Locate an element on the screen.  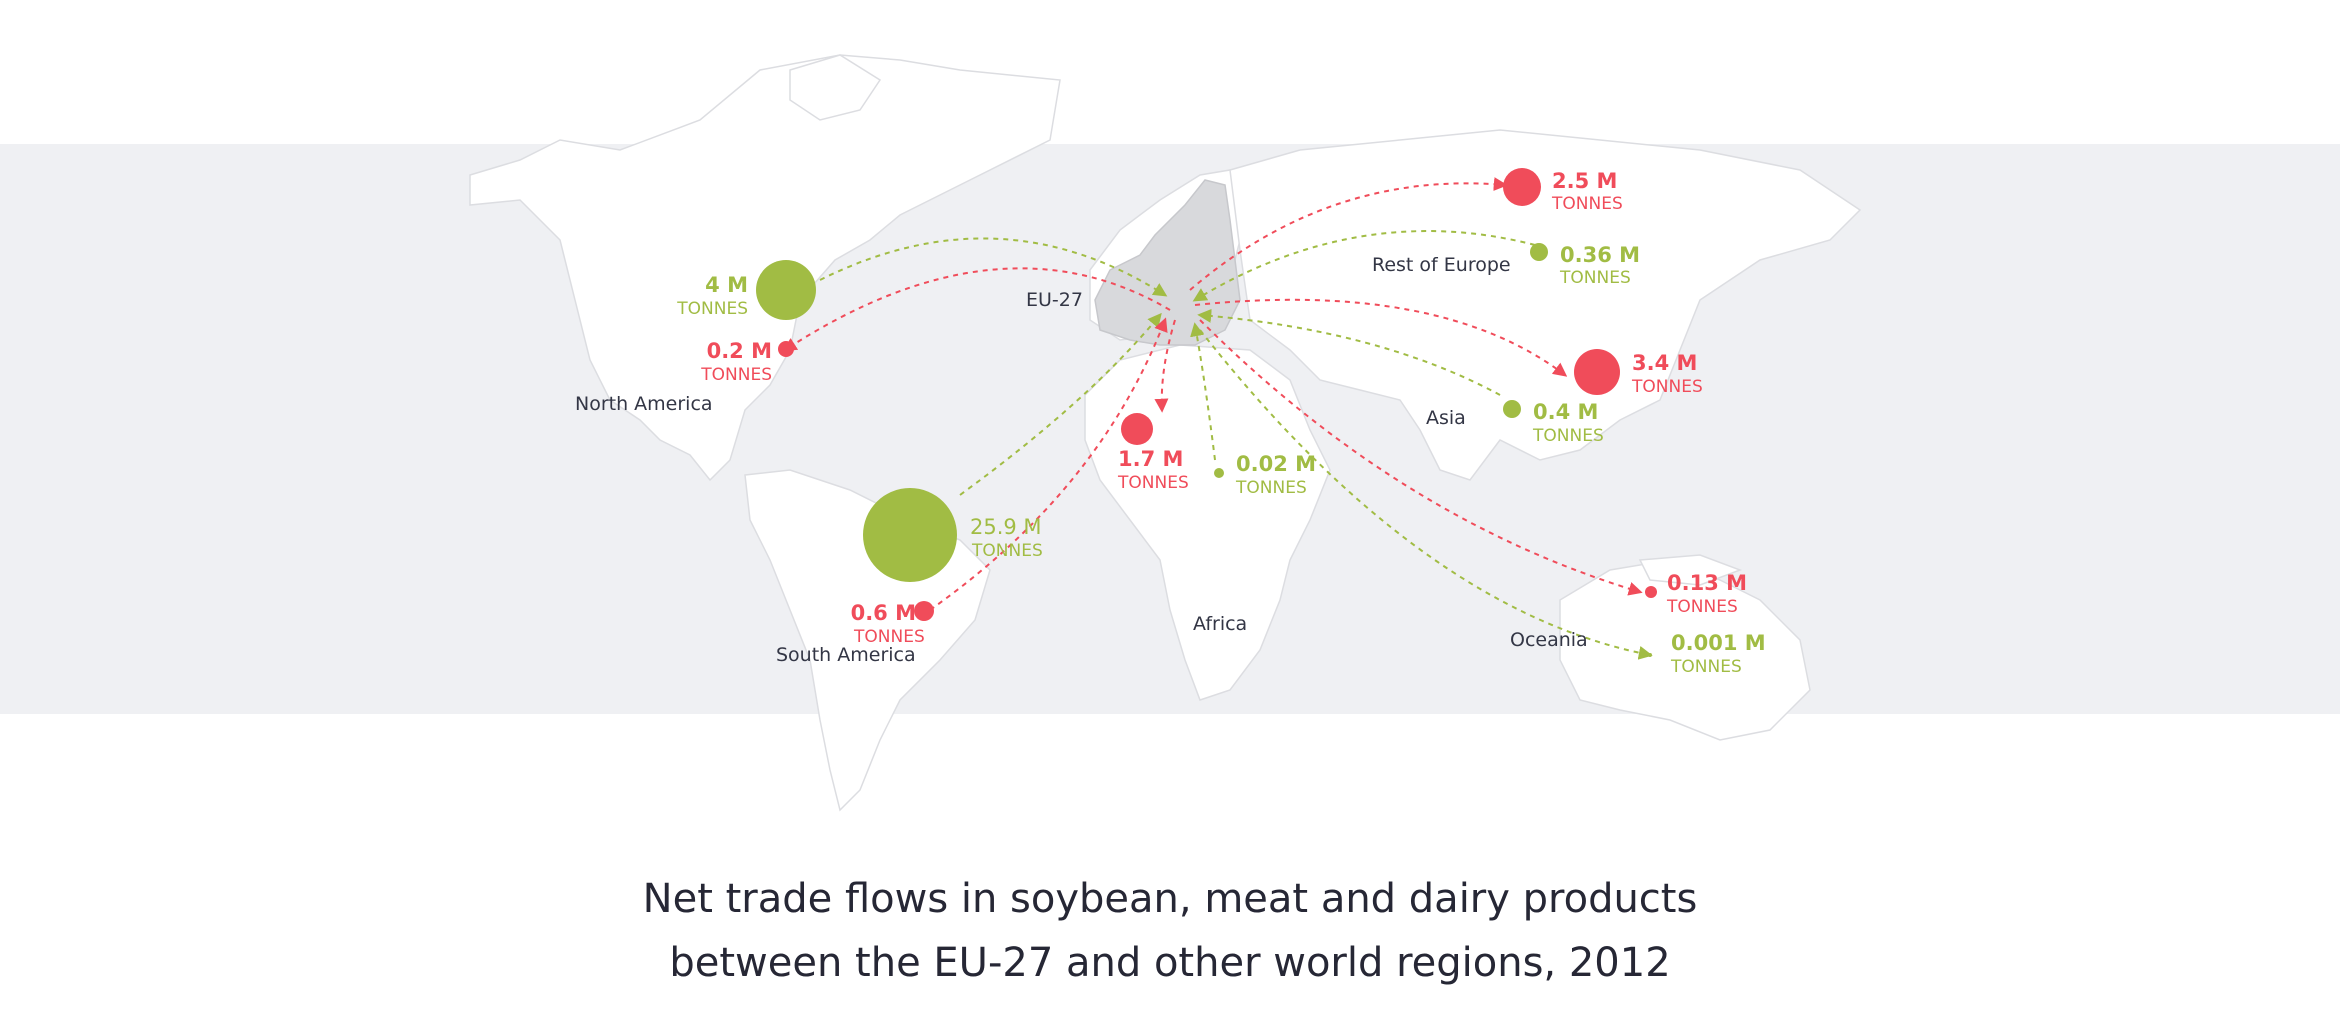
continent-north-america is located at coordinates (765, 268).